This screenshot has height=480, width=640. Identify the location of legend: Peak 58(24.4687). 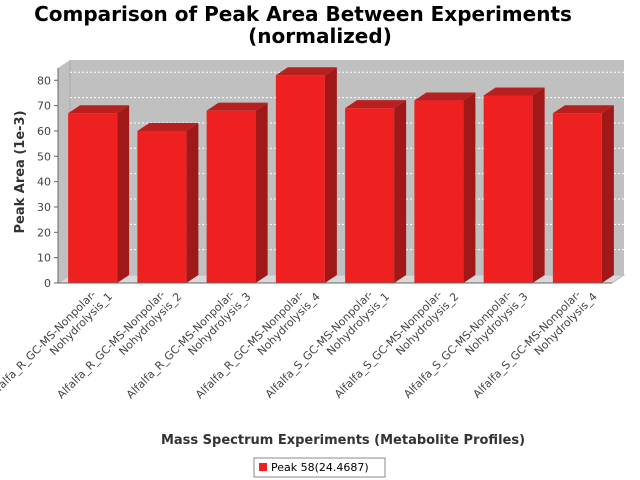
(319, 467).